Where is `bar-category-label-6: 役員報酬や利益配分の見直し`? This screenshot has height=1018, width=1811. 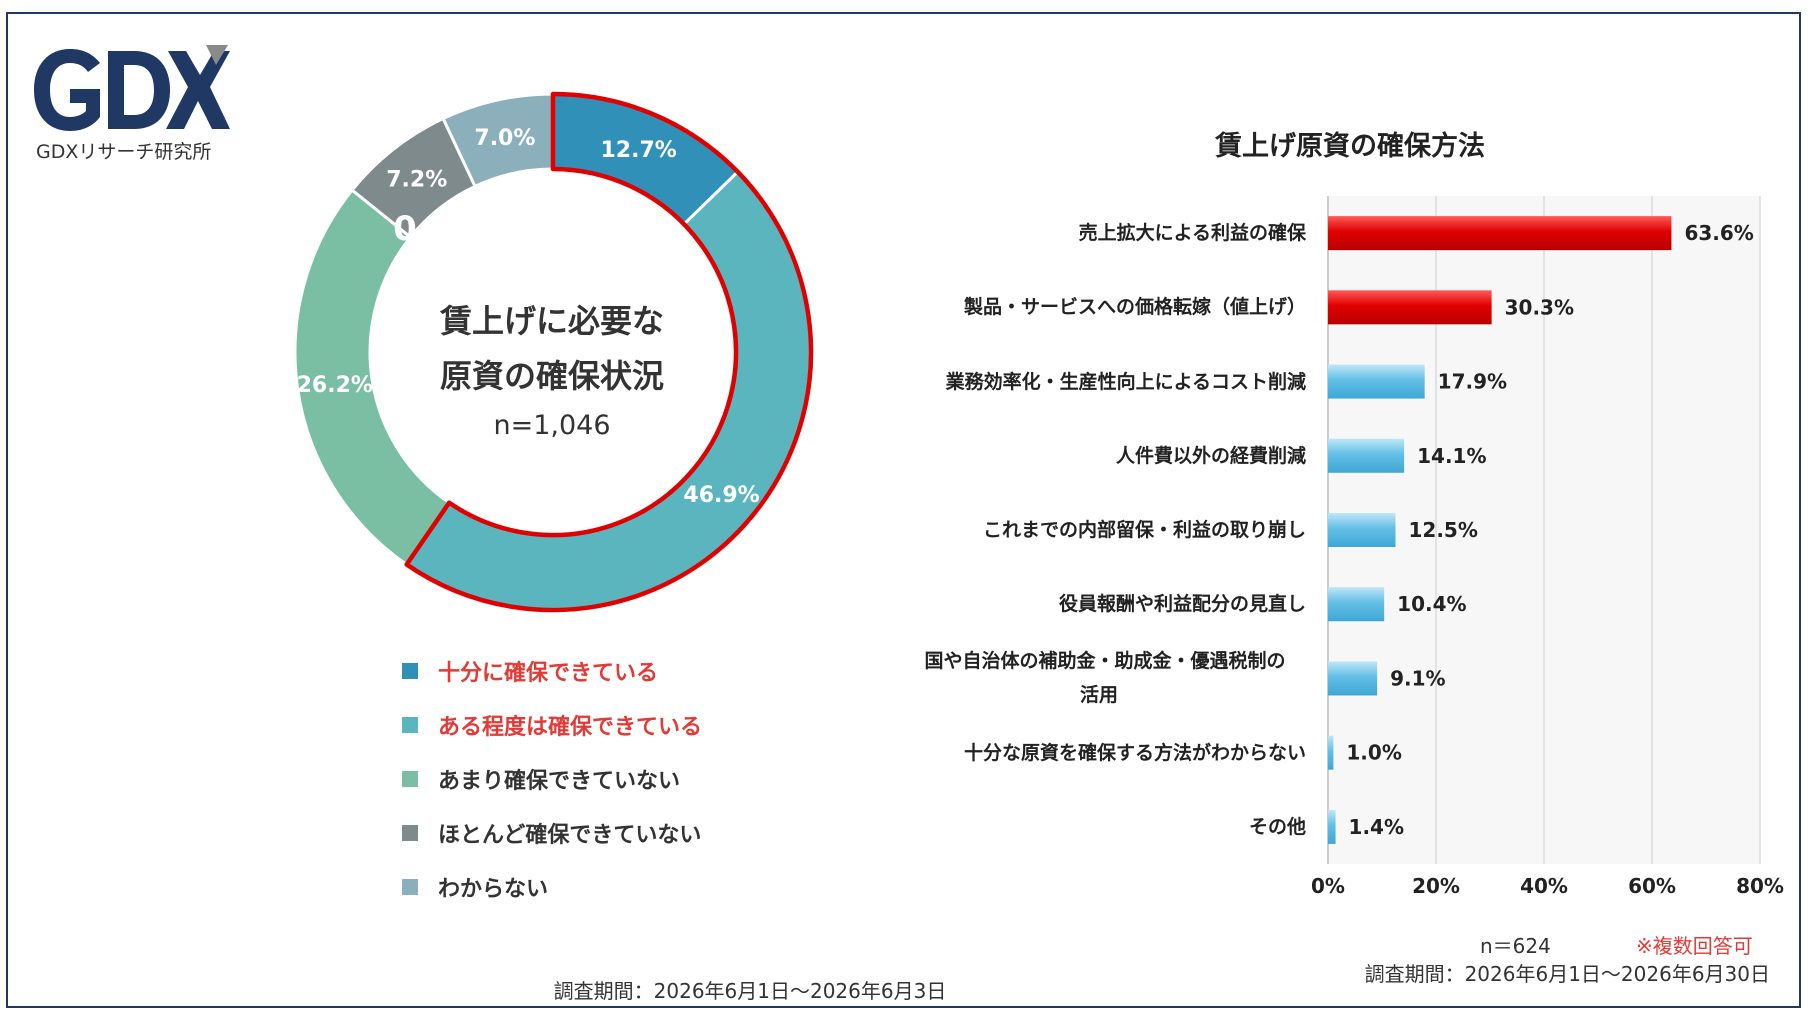 bar-category-label-6: 役員報酬や利益配分の見直し is located at coordinates (1182, 604).